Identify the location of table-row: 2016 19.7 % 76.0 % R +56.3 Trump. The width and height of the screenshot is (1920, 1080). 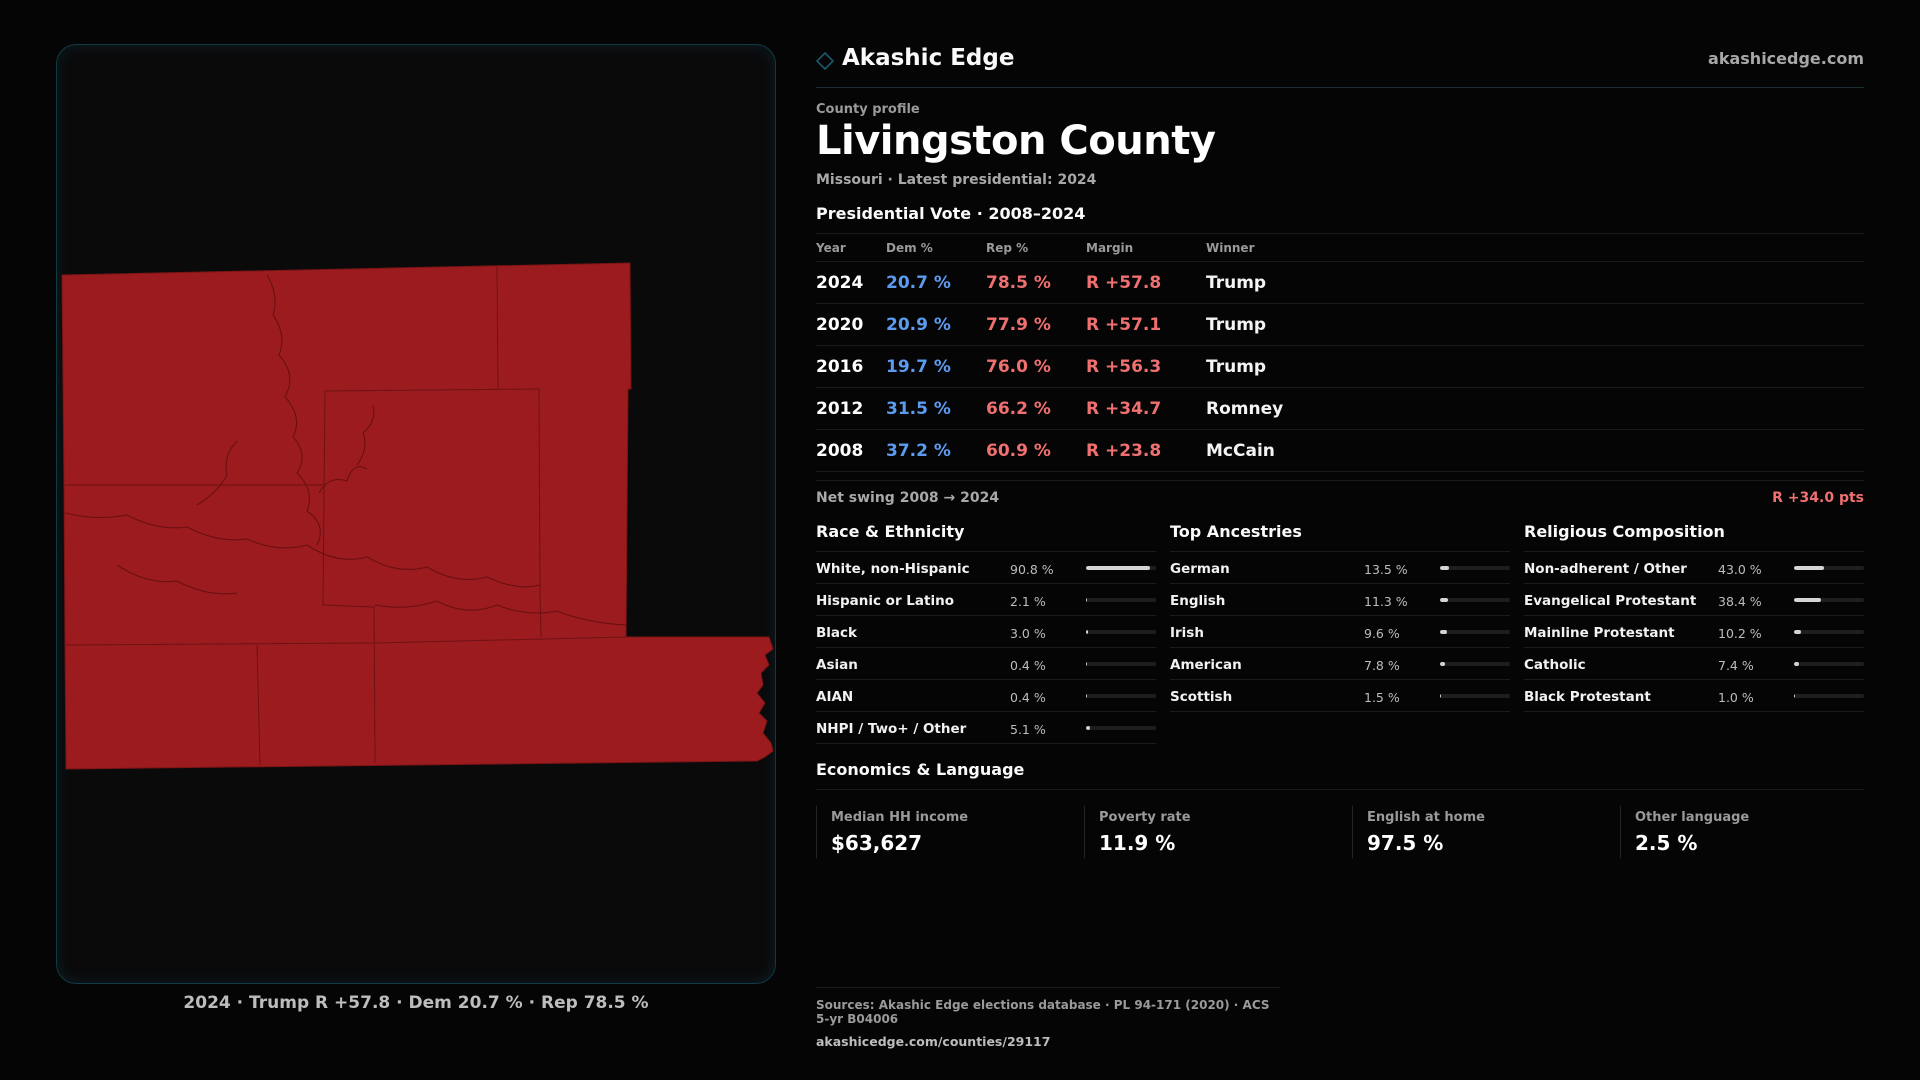
(1340, 366).